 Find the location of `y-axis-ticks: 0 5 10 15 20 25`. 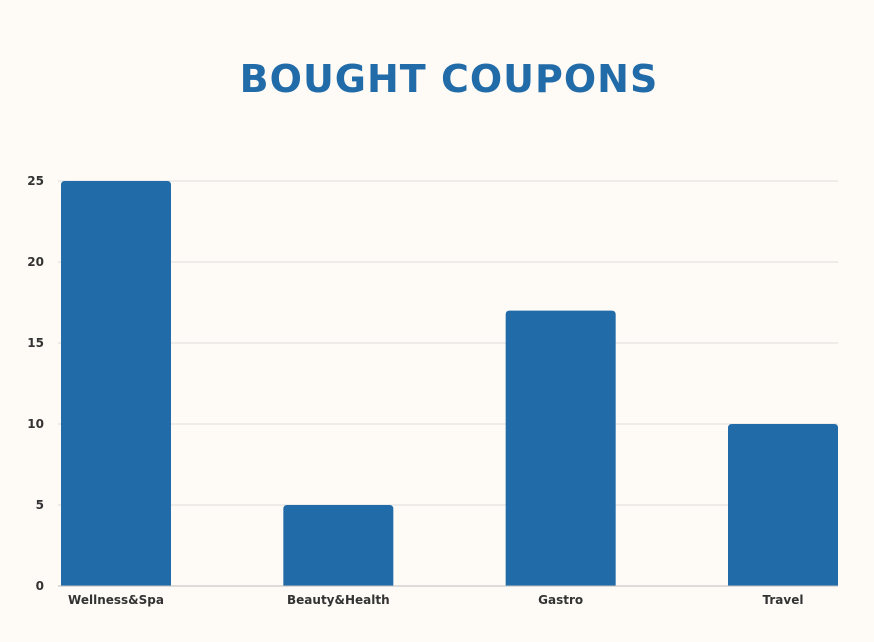

y-axis-ticks: 0 5 10 15 20 25 is located at coordinates (35, 383).